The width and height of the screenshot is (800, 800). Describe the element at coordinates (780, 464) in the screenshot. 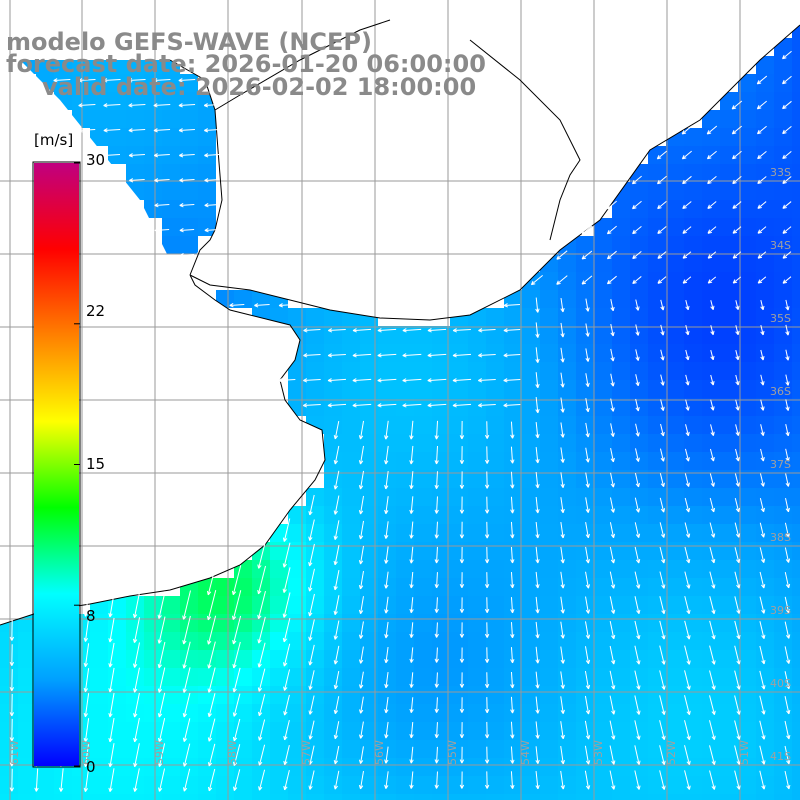

I see `latitude-label: 37S` at that location.